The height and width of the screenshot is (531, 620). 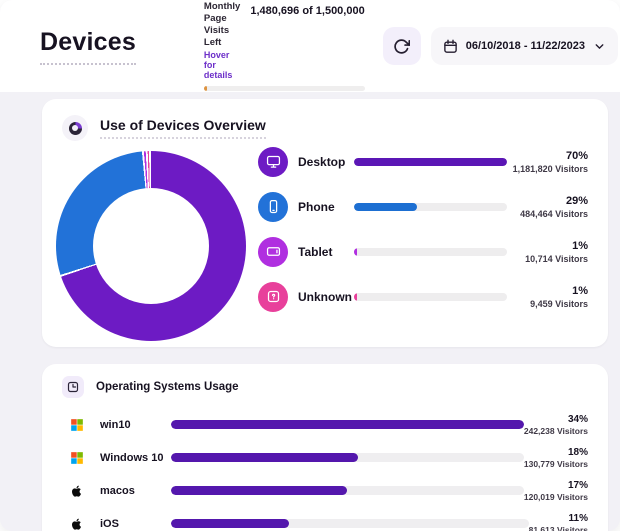 I want to click on device-visitors: 484,464 Visitors, so click(x=554, y=213).